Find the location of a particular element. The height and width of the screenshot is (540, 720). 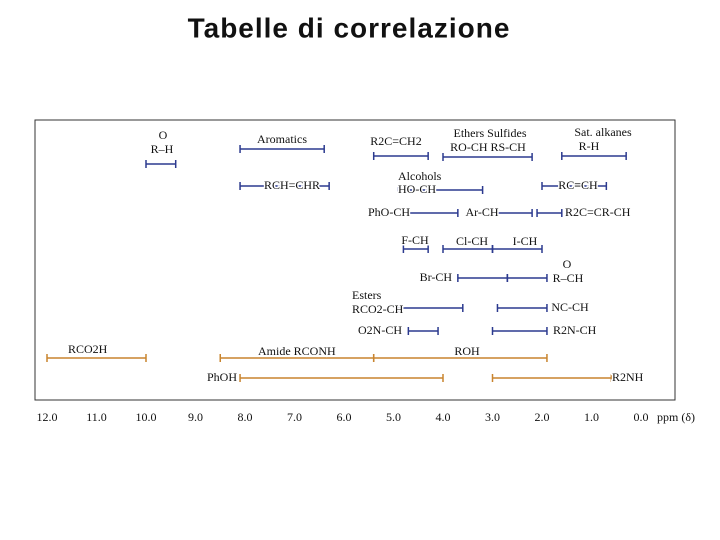

range-label: O2N-CH is located at coordinates (380, 330).